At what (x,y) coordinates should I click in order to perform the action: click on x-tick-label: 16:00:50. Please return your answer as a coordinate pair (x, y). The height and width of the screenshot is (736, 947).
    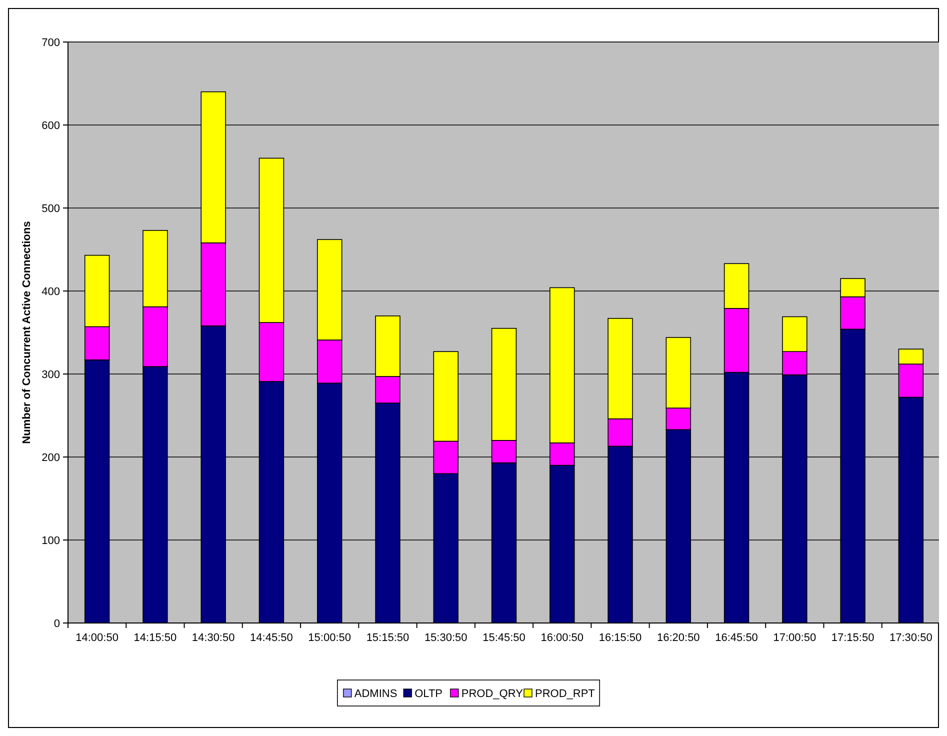
    Looking at the image, I should click on (562, 638).